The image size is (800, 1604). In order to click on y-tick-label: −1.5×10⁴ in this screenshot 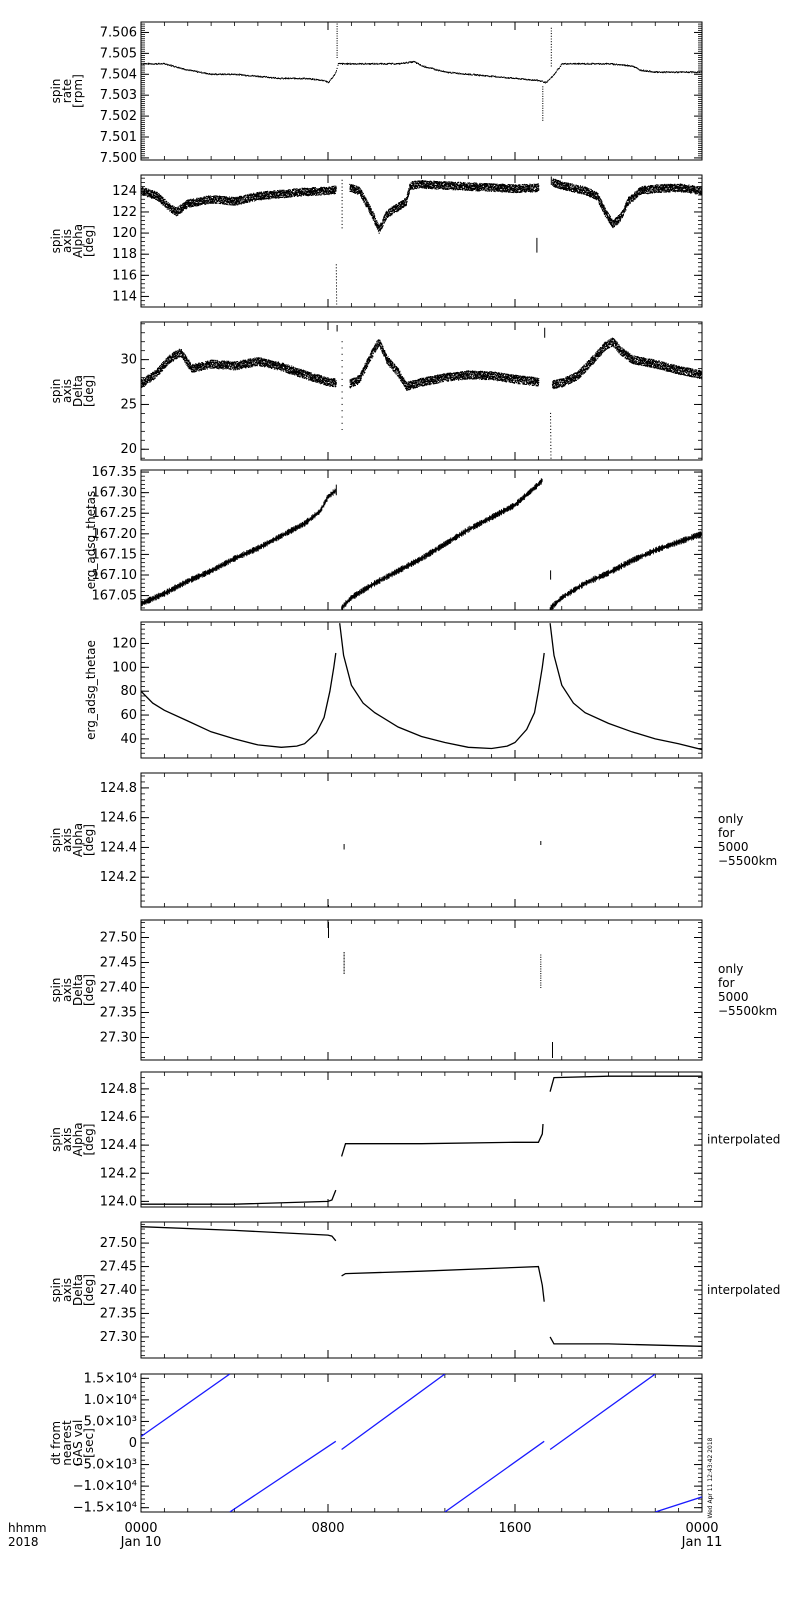, I will do `click(105, 1508)`.